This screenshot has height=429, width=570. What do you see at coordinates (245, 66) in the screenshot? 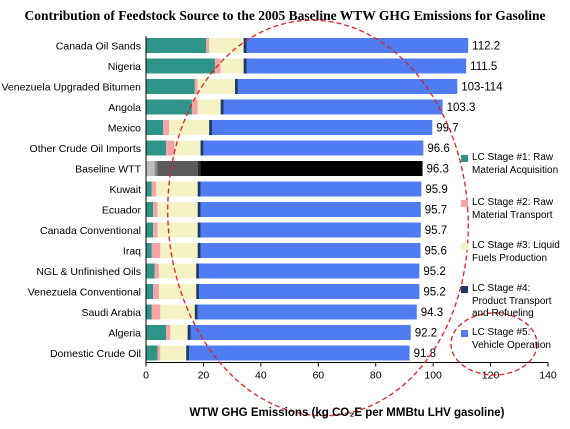
I see `bar-segment-nigeria-stage4` at bounding box center [245, 66].